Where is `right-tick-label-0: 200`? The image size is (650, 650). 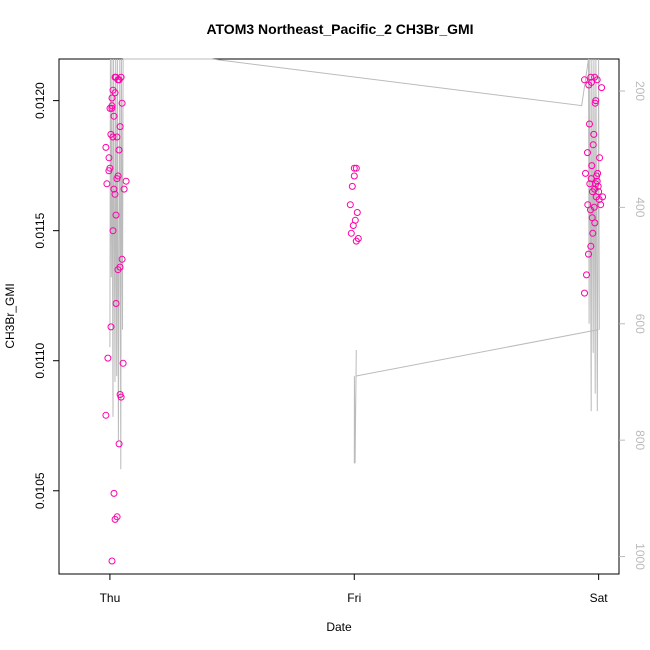 right-tick-label-0: 200 is located at coordinates (640, 91).